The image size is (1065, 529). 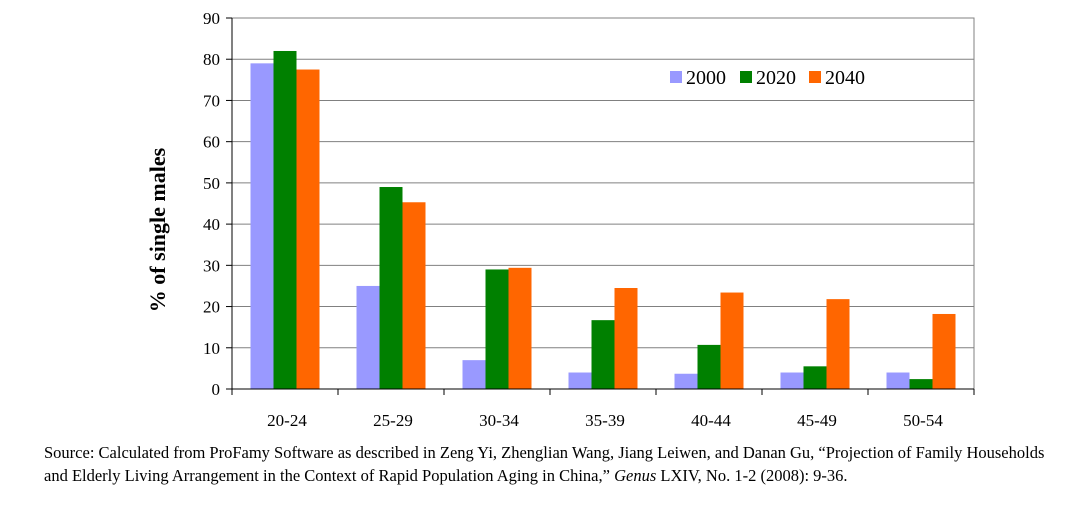 I want to click on y-tick-label: 40, so click(x=211, y=224).